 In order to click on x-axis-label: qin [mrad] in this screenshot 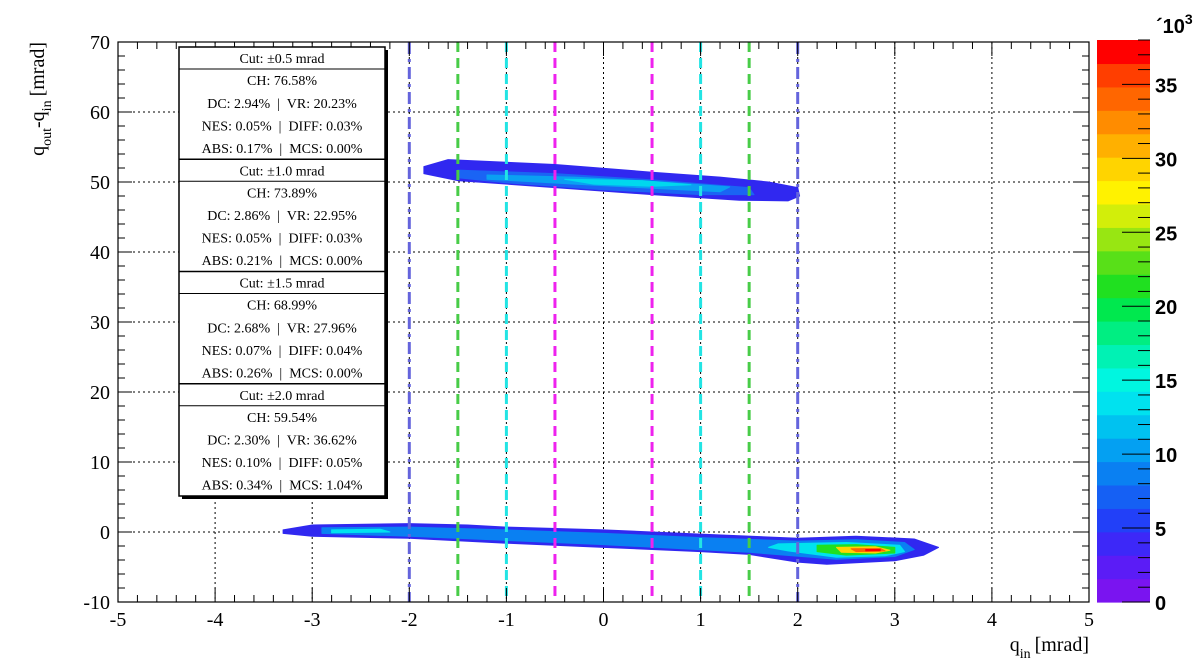, I will do `click(1049, 646)`.